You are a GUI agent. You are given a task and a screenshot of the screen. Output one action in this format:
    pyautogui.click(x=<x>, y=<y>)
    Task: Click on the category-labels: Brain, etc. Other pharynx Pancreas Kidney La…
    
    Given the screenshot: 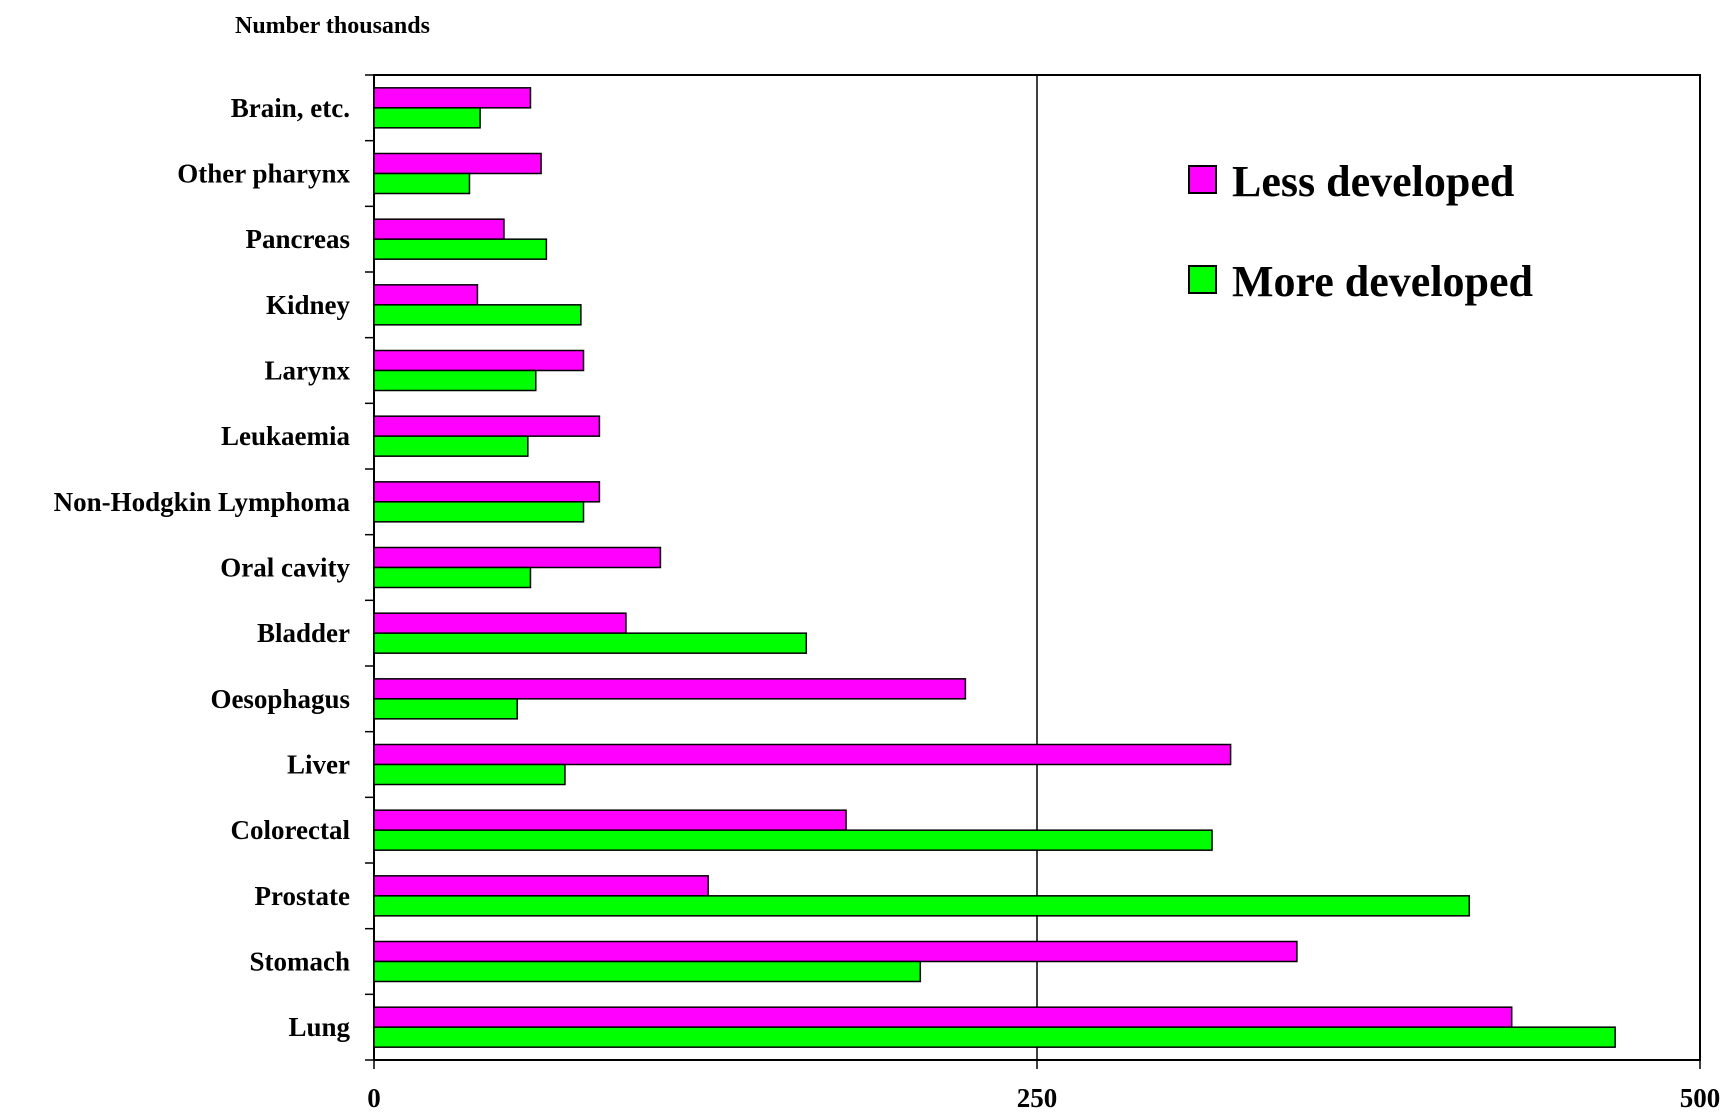 What is the action you would take?
    pyautogui.click(x=202, y=567)
    